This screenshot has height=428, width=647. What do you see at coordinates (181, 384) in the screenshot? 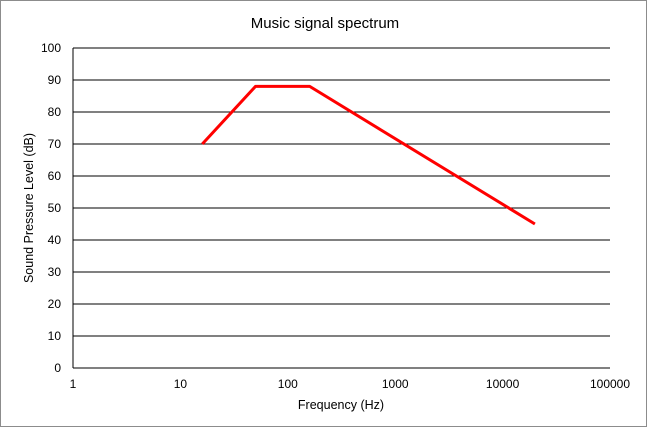
I see `x-tick-label: 10` at bounding box center [181, 384].